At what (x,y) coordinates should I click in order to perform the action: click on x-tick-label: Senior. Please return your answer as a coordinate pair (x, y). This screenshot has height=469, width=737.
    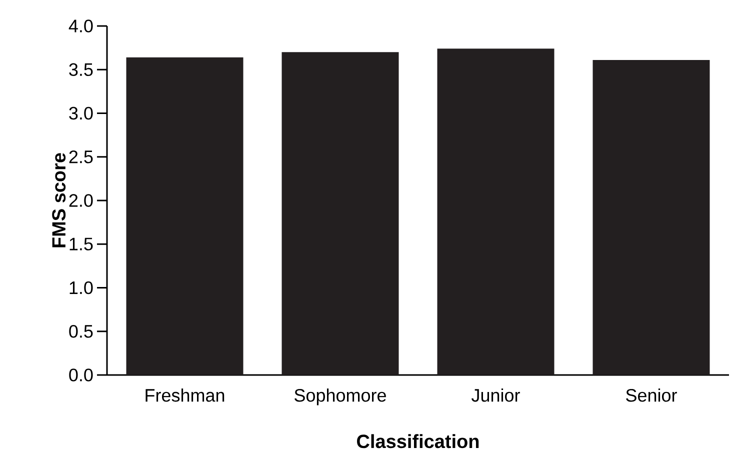
    Looking at the image, I should click on (651, 395).